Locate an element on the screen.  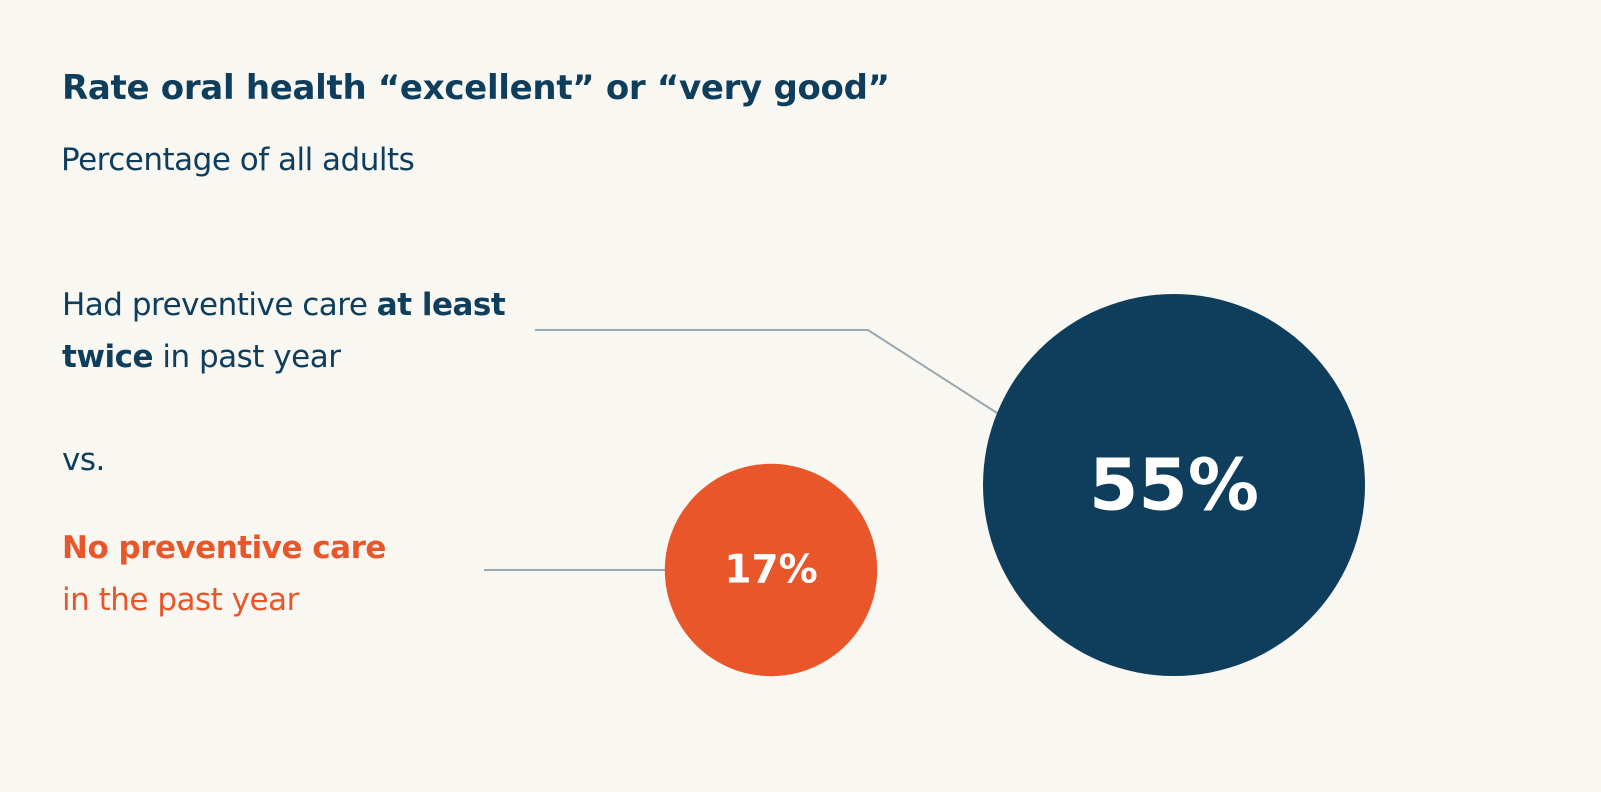
chart-subtitle: Percentage of all adults is located at coordinates (238, 160).